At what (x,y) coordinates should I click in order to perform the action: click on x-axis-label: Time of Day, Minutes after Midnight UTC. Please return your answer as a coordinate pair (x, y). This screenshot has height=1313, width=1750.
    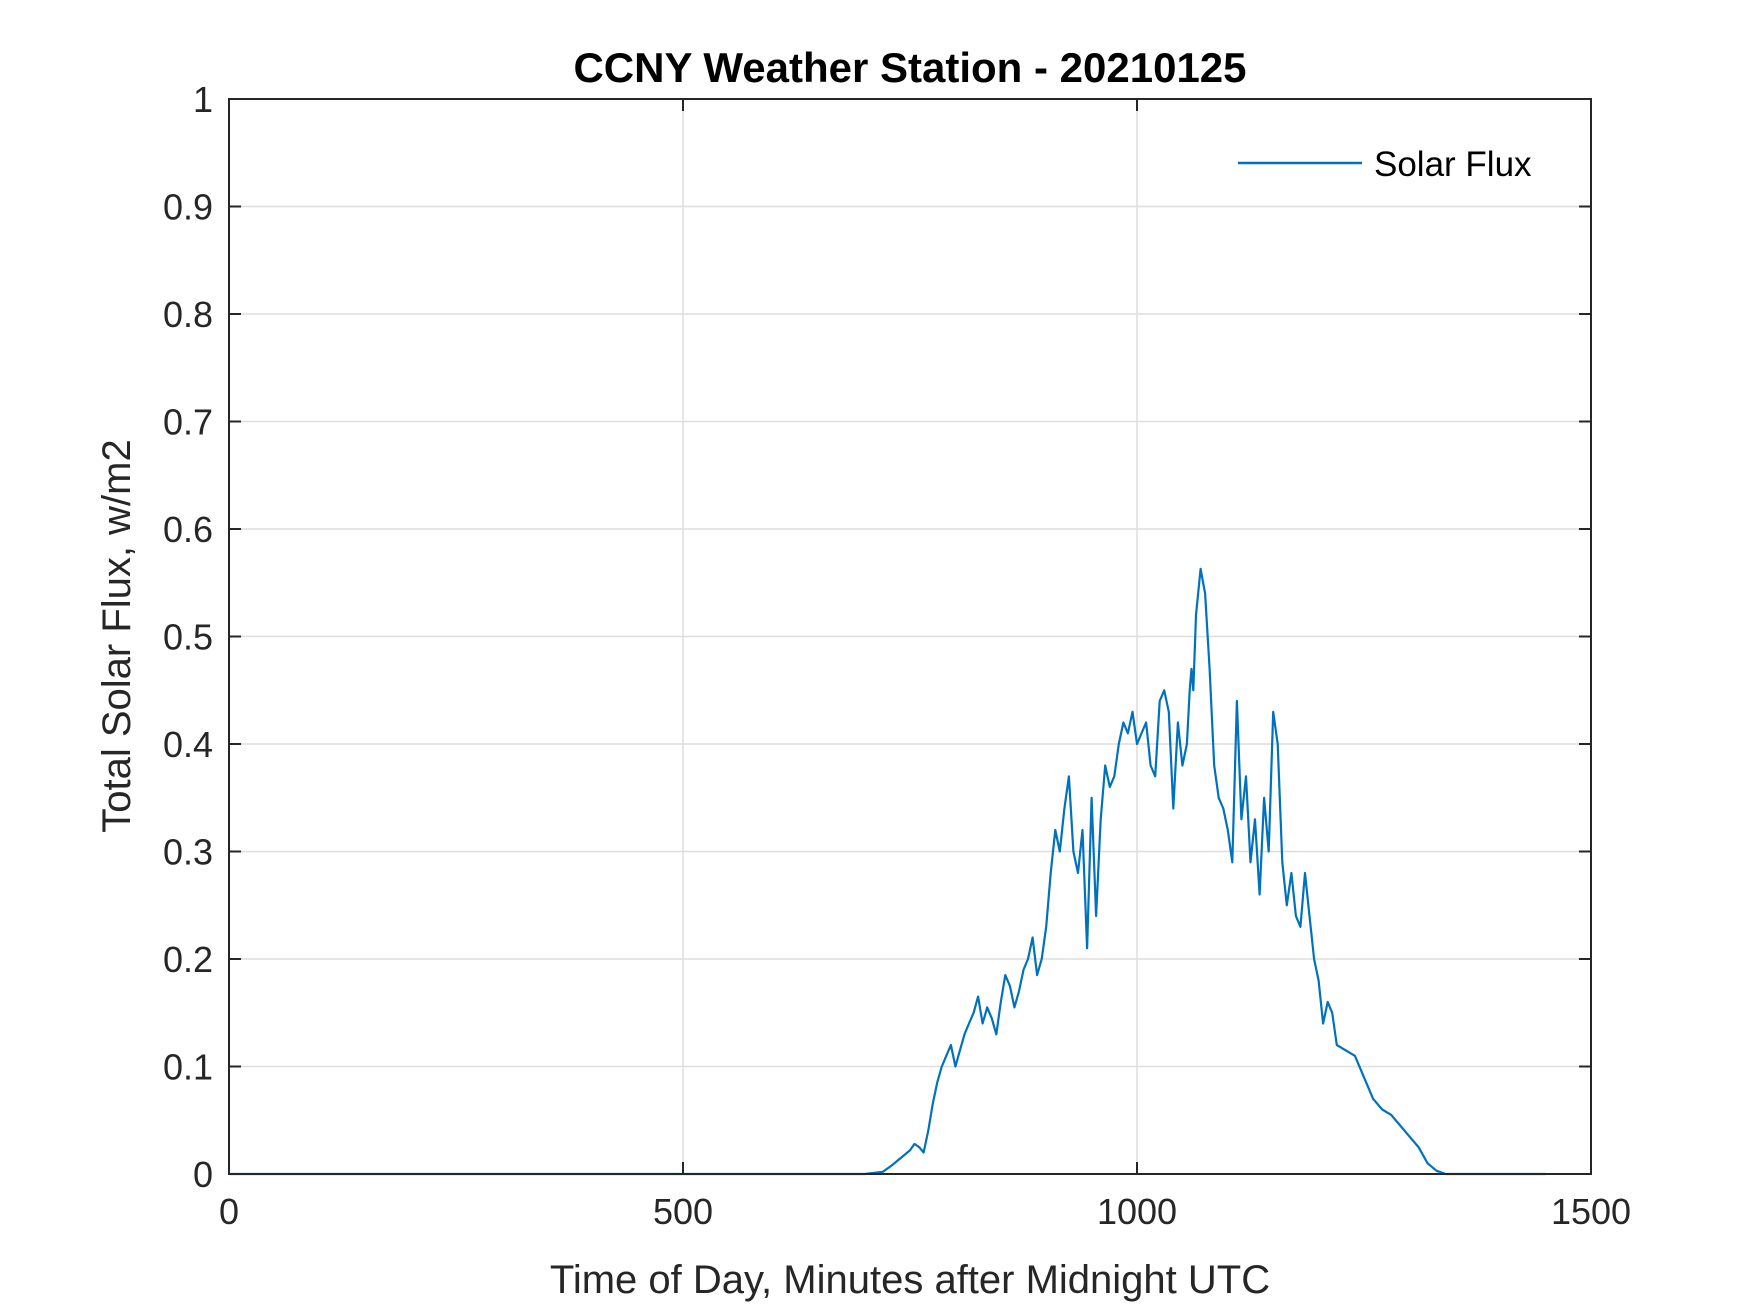
    Looking at the image, I should click on (910, 1280).